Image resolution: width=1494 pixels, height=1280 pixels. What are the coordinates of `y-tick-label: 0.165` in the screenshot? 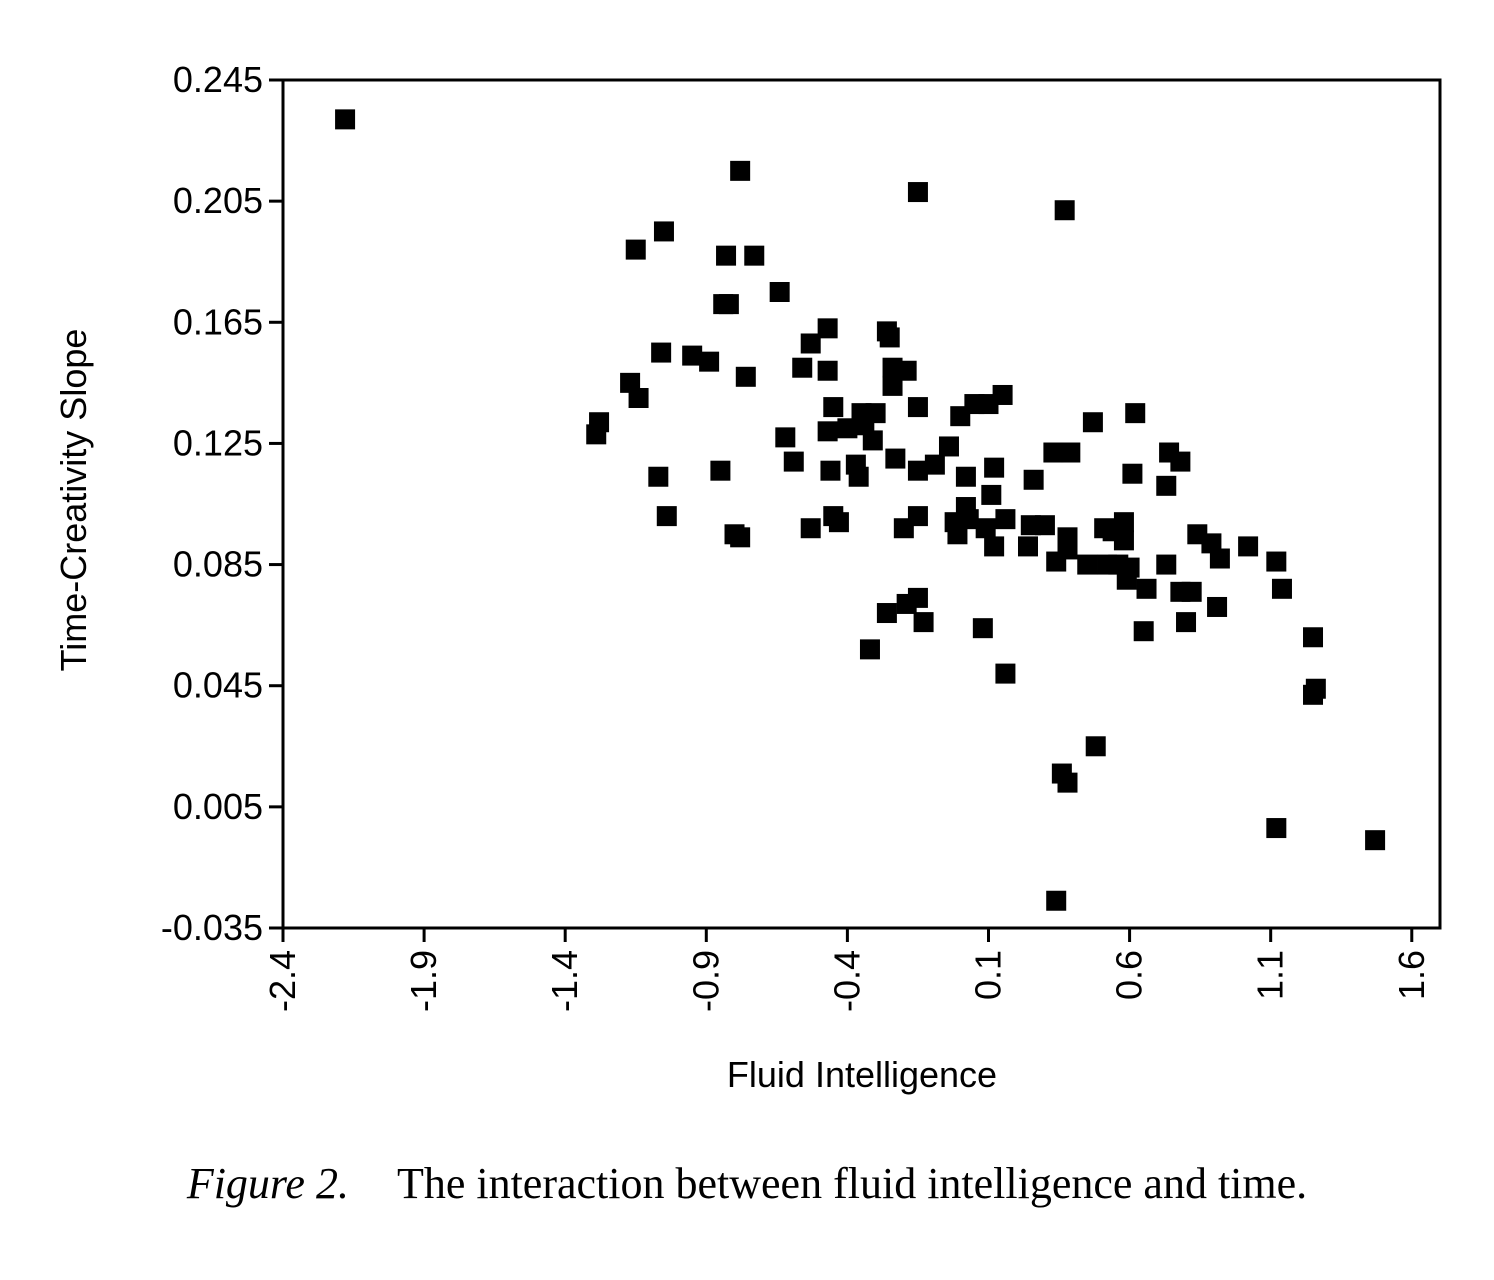 It's located at (218, 321).